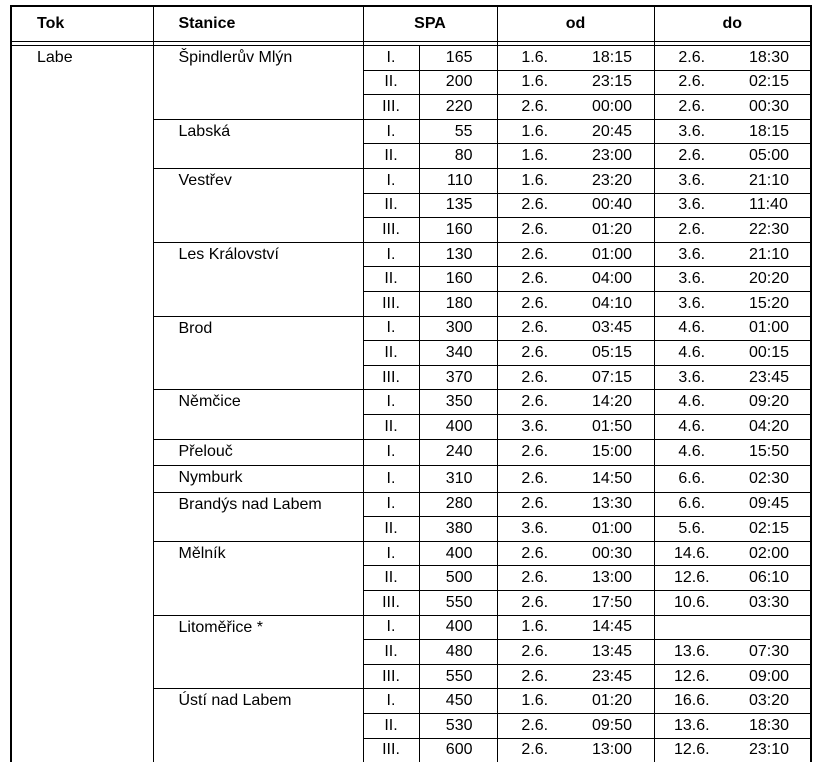 The image size is (822, 762). What do you see at coordinates (770, 156) in the screenshot?
I see `do-time: 05:00` at bounding box center [770, 156].